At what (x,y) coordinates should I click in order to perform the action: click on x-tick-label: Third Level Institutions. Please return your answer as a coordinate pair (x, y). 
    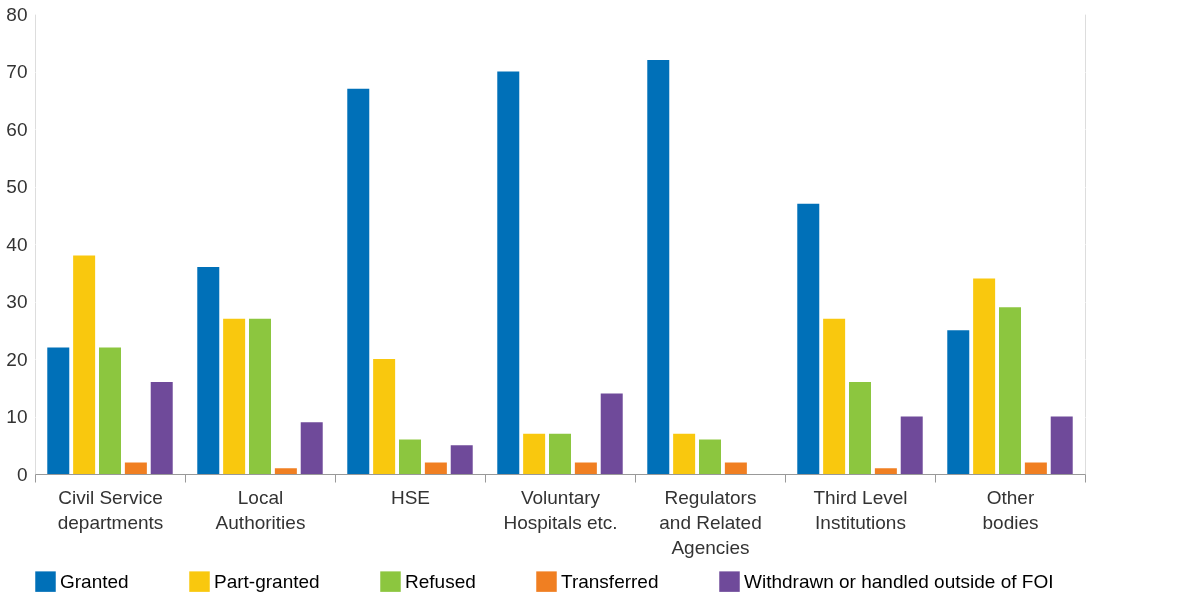
    Looking at the image, I should click on (860, 509).